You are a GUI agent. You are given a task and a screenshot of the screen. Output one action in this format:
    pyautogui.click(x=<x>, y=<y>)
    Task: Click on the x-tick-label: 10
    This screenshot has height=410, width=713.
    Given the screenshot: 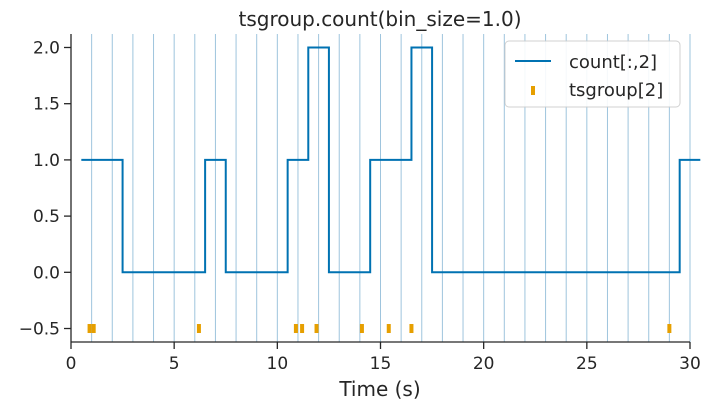 What is the action you would take?
    pyautogui.click(x=278, y=364)
    